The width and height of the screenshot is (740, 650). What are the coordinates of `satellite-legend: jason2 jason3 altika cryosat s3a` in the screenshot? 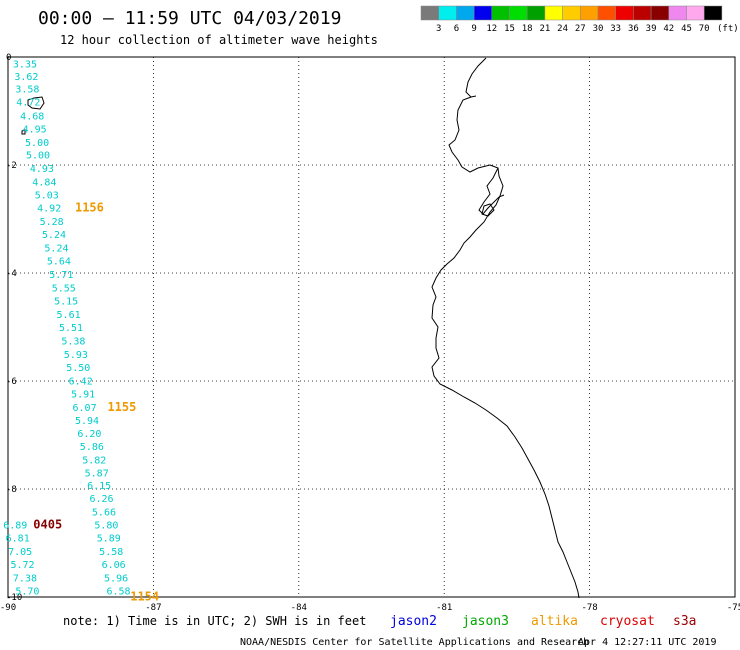 It's located at (543, 621).